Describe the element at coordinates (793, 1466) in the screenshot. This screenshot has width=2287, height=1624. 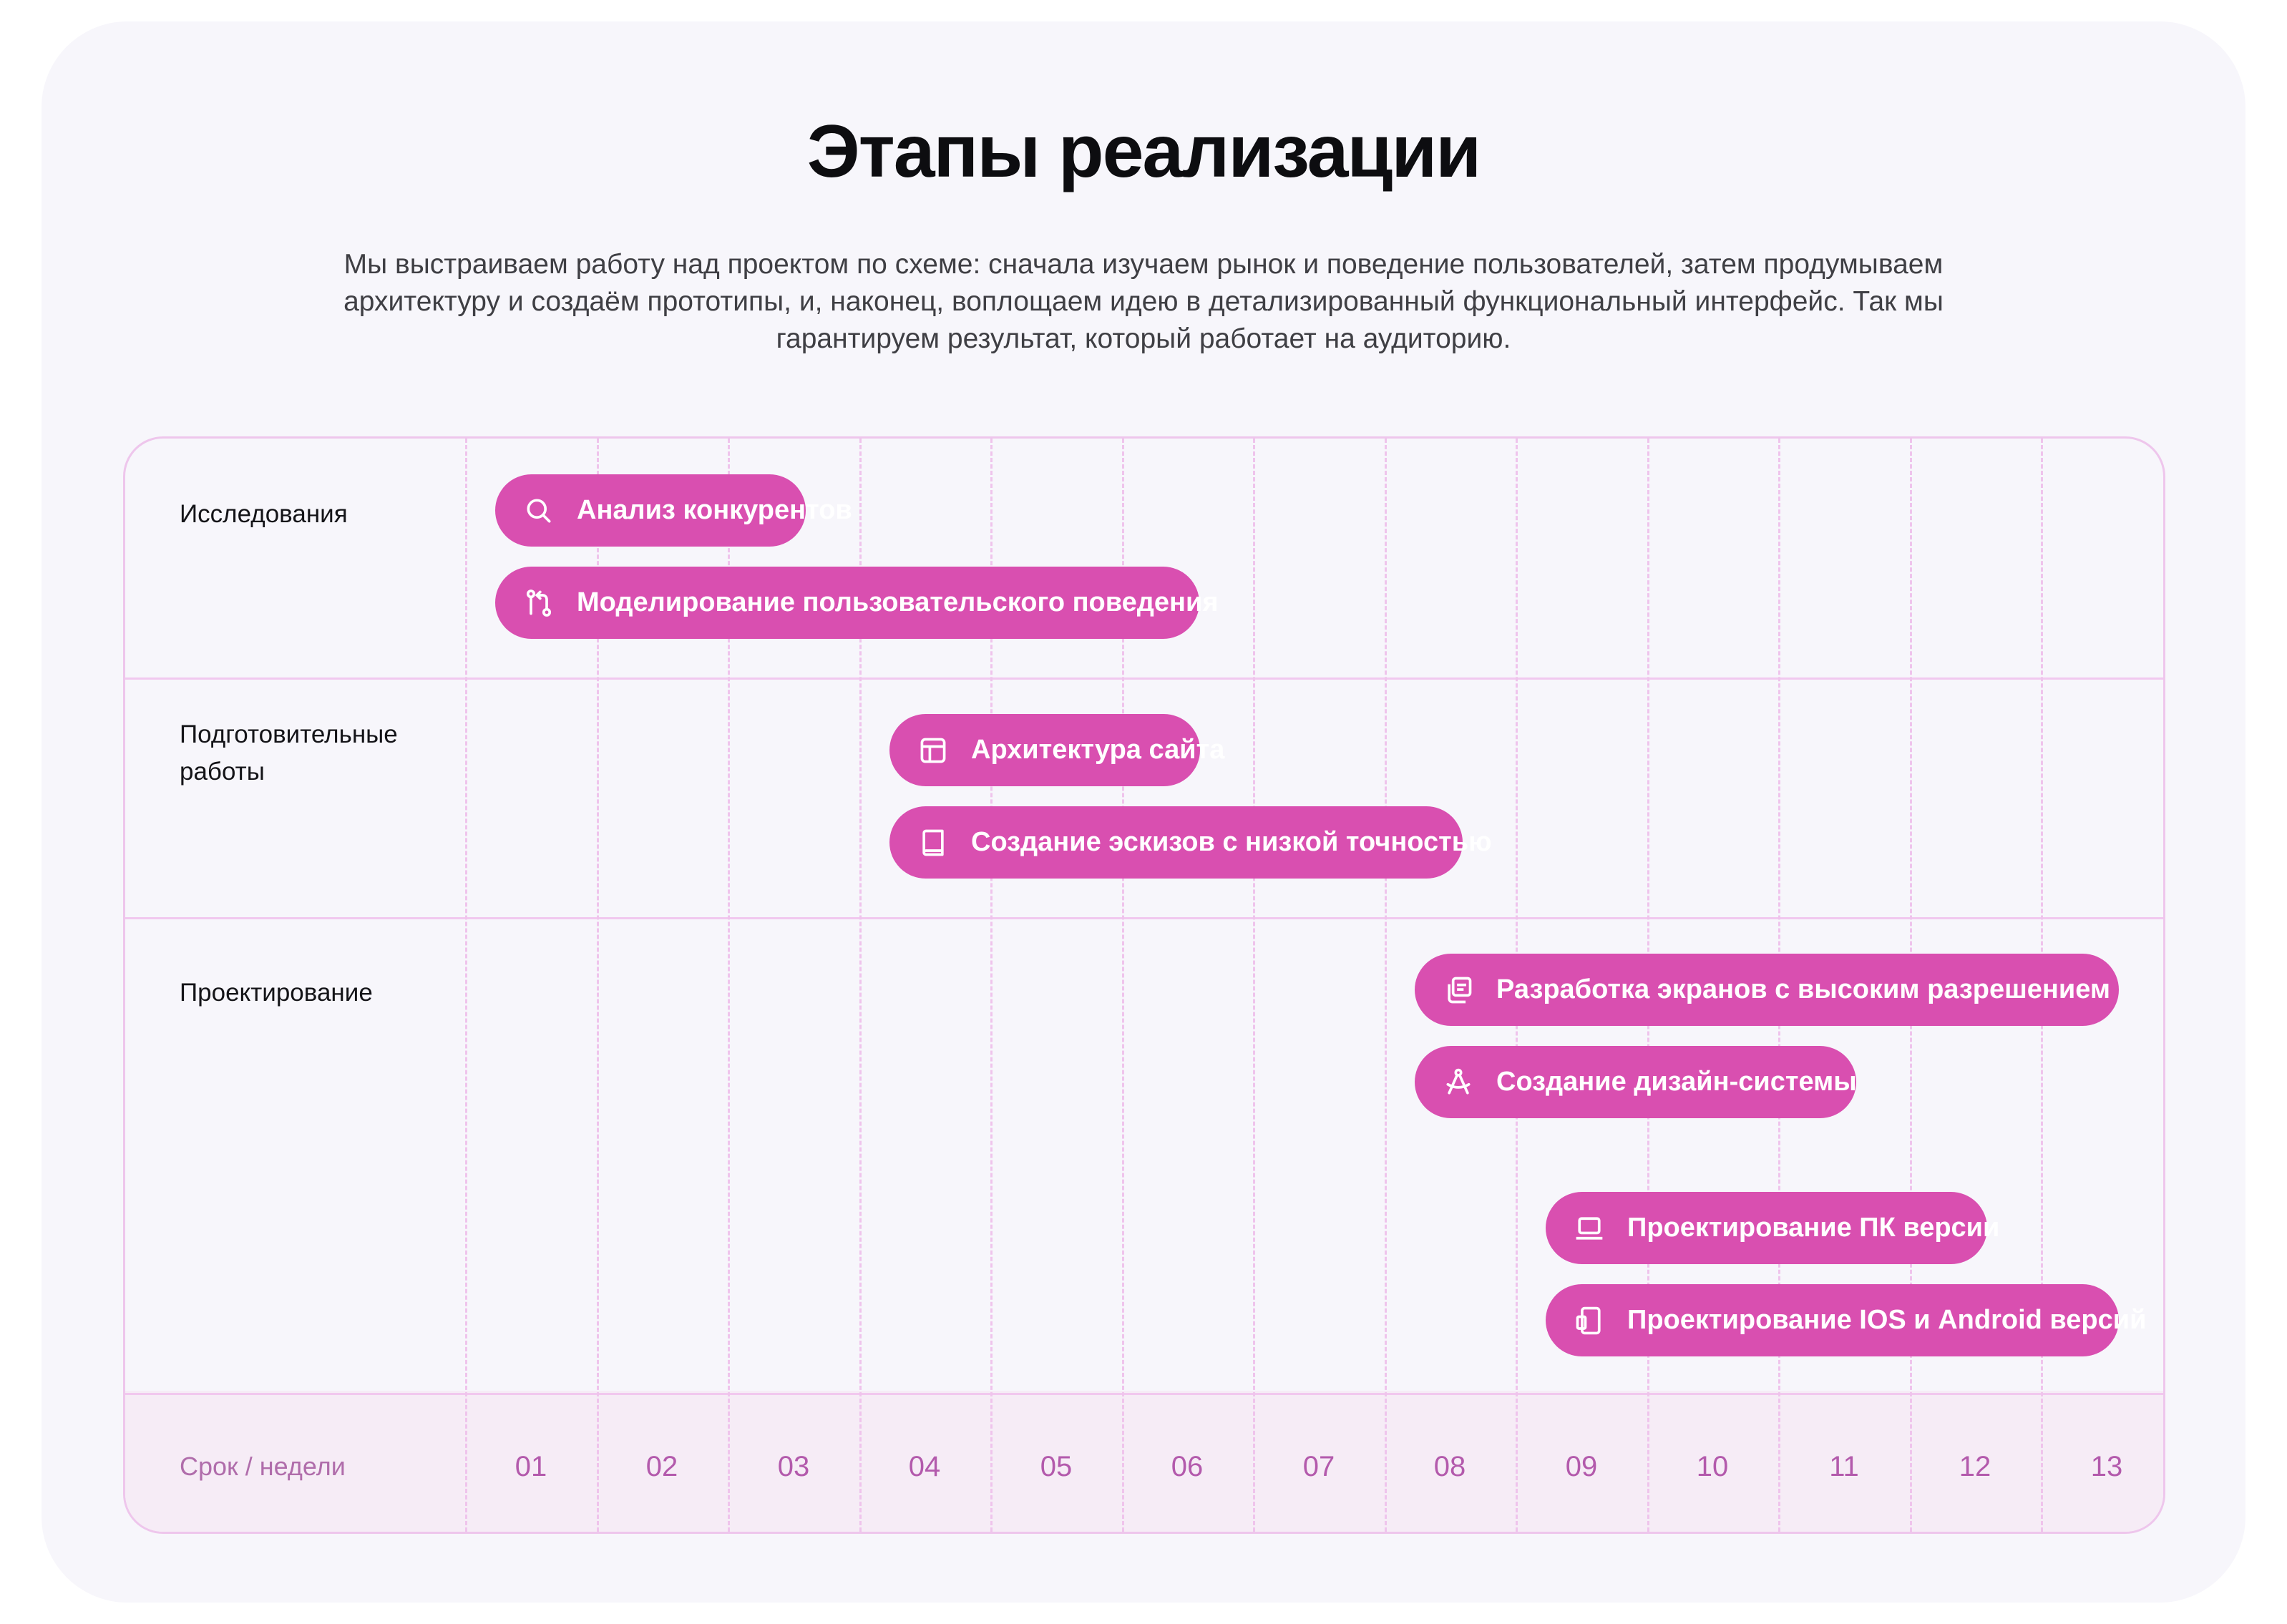
I see `week-label-03: 03` at that location.